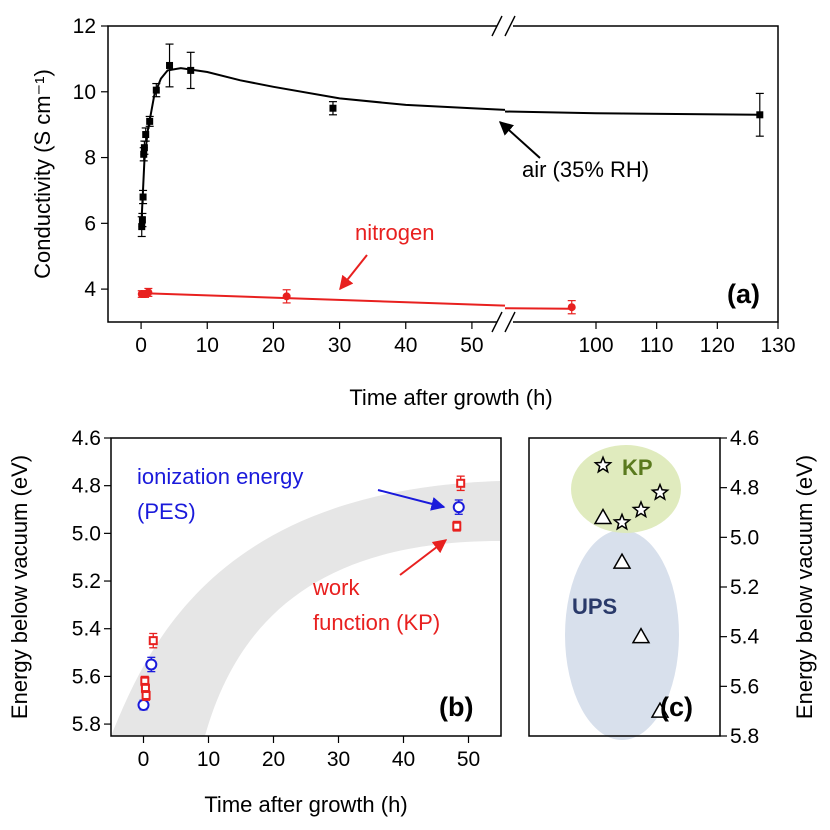  I want to click on panel-a-y-tick-label: 8, so click(90, 158).